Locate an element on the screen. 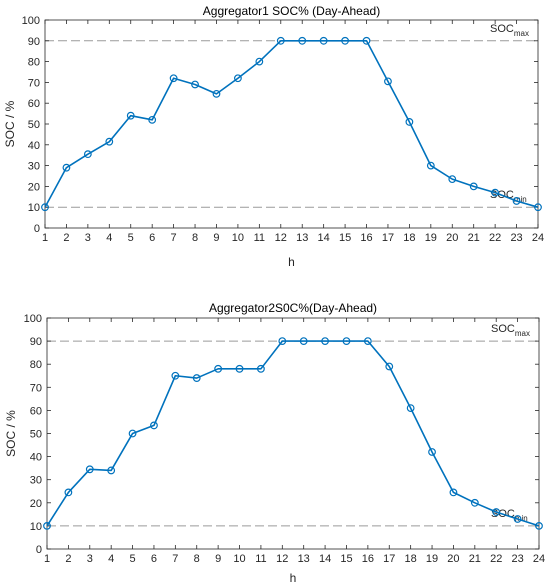 The image size is (550, 588). chart-title: Aggregator2S0C%(Day-Ahead) is located at coordinates (293, 308).